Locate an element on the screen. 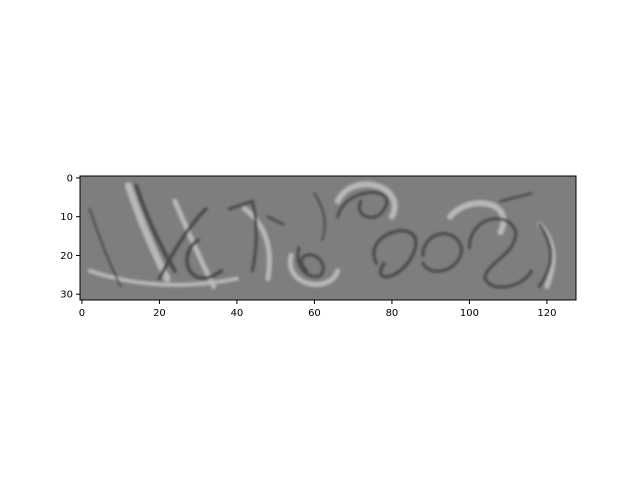 This screenshot has height=480, width=640. x-tick-label: 20 is located at coordinates (159, 313).